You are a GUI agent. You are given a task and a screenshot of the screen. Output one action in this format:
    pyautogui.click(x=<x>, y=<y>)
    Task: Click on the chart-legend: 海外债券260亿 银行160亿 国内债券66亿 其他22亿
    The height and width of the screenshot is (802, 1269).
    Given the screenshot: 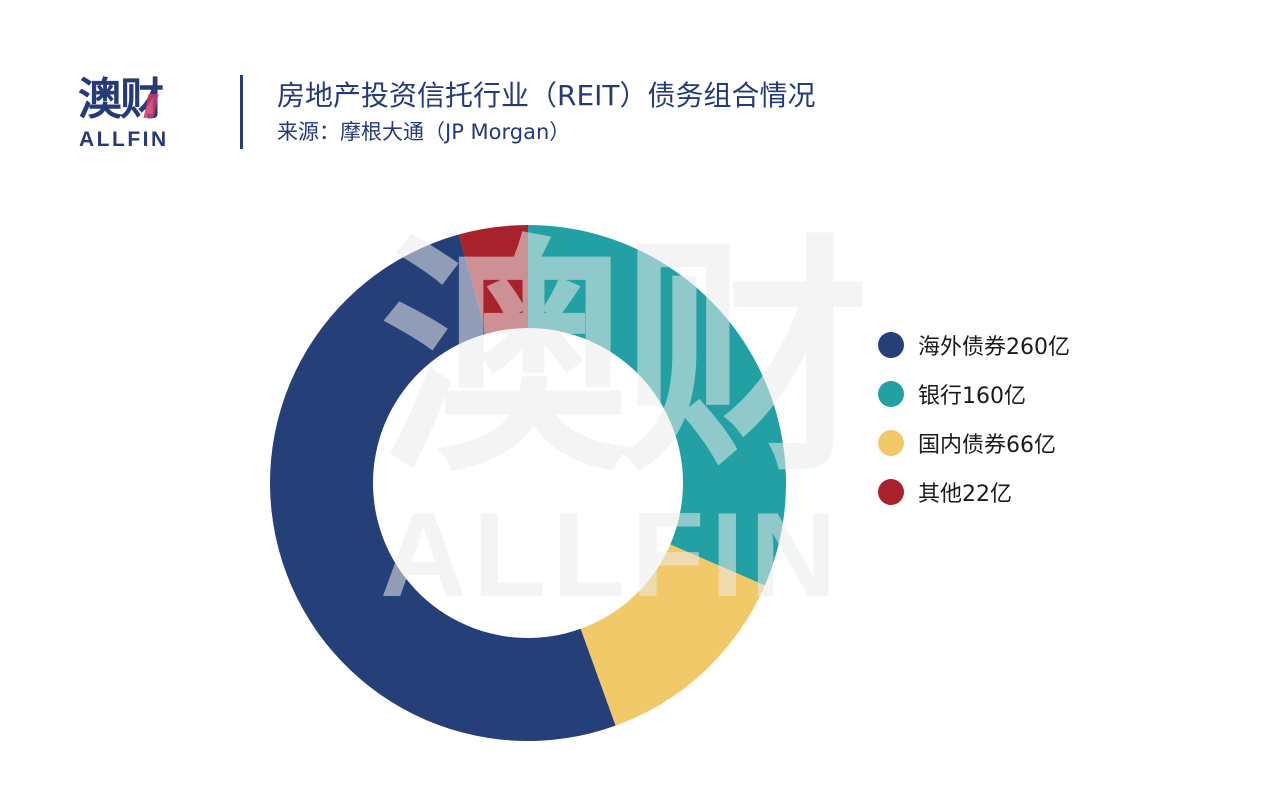 What is the action you would take?
    pyautogui.click(x=974, y=418)
    